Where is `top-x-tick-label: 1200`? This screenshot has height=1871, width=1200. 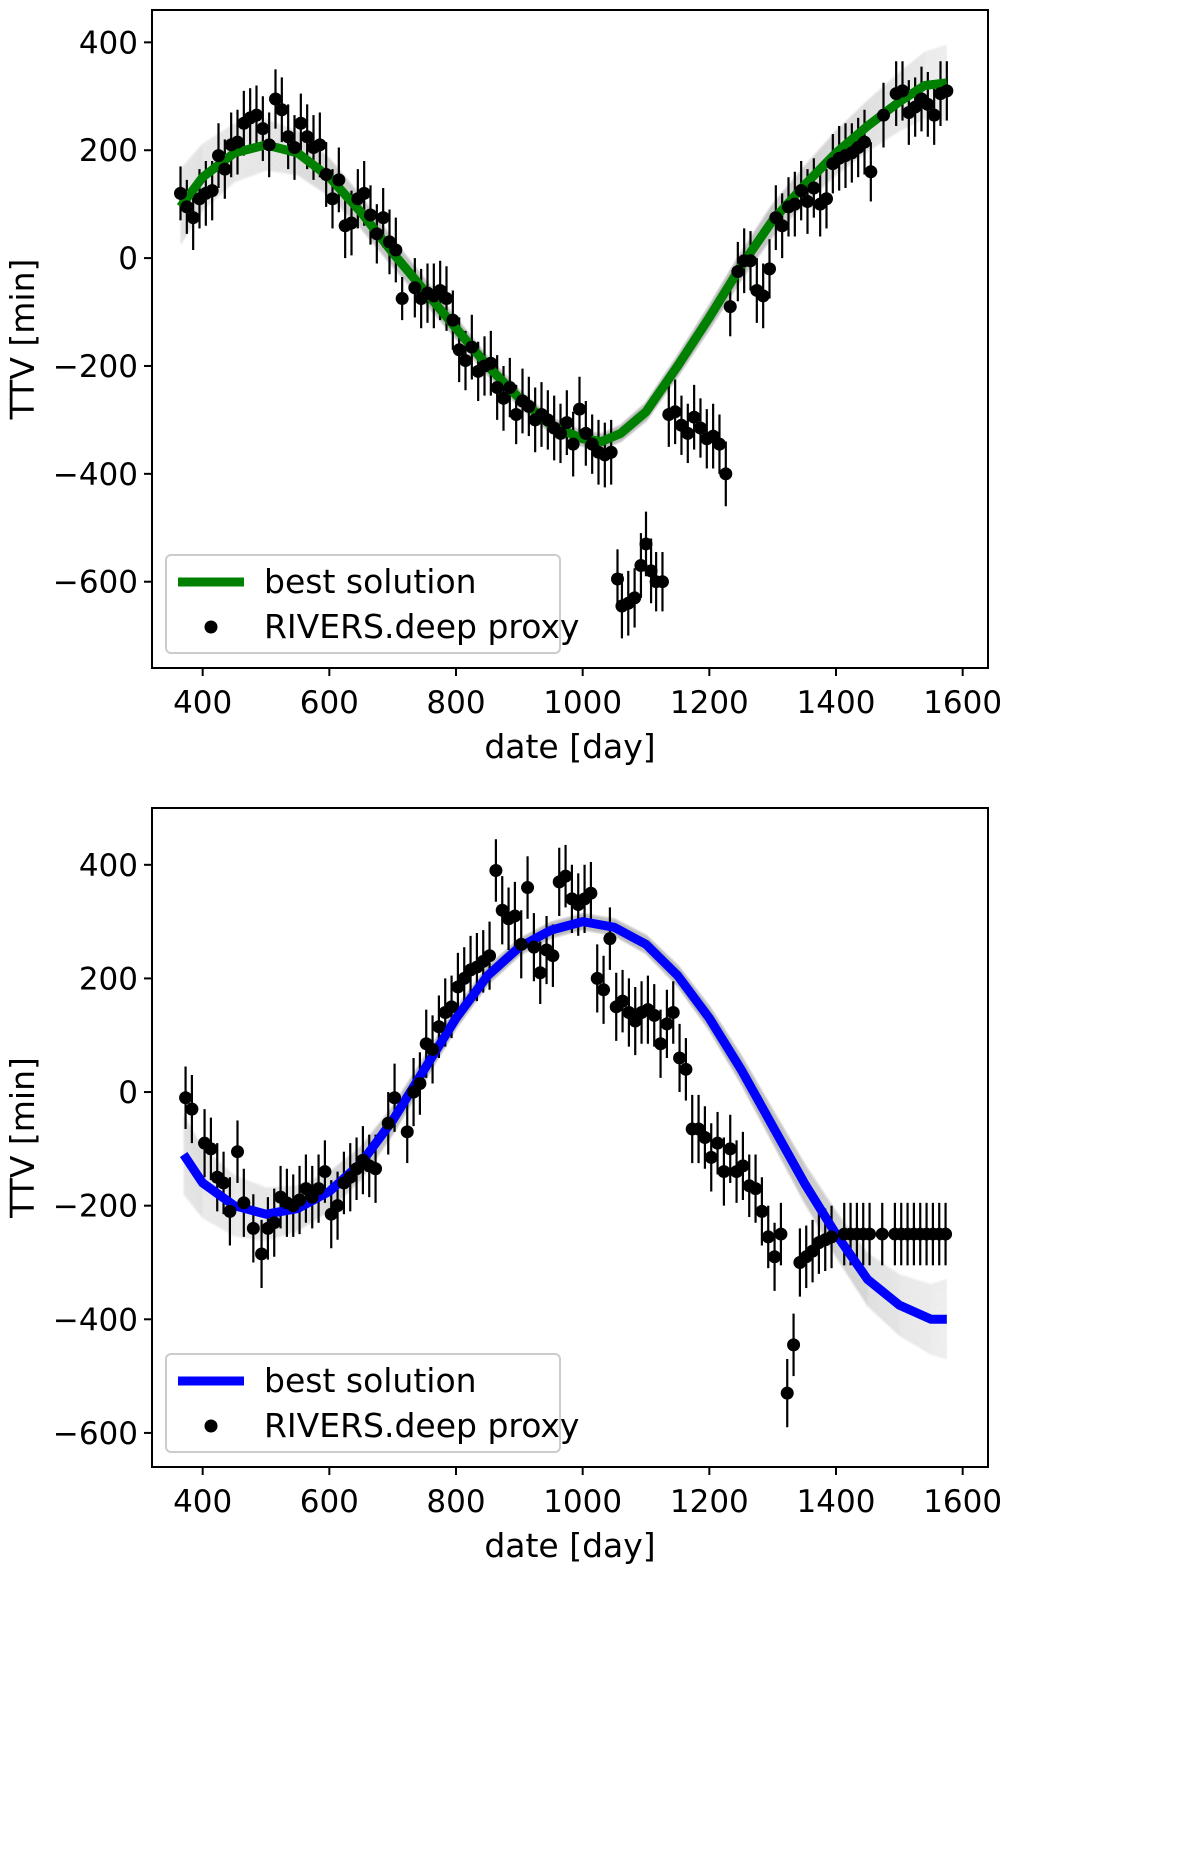
top-x-tick-label: 1200 is located at coordinates (709, 703).